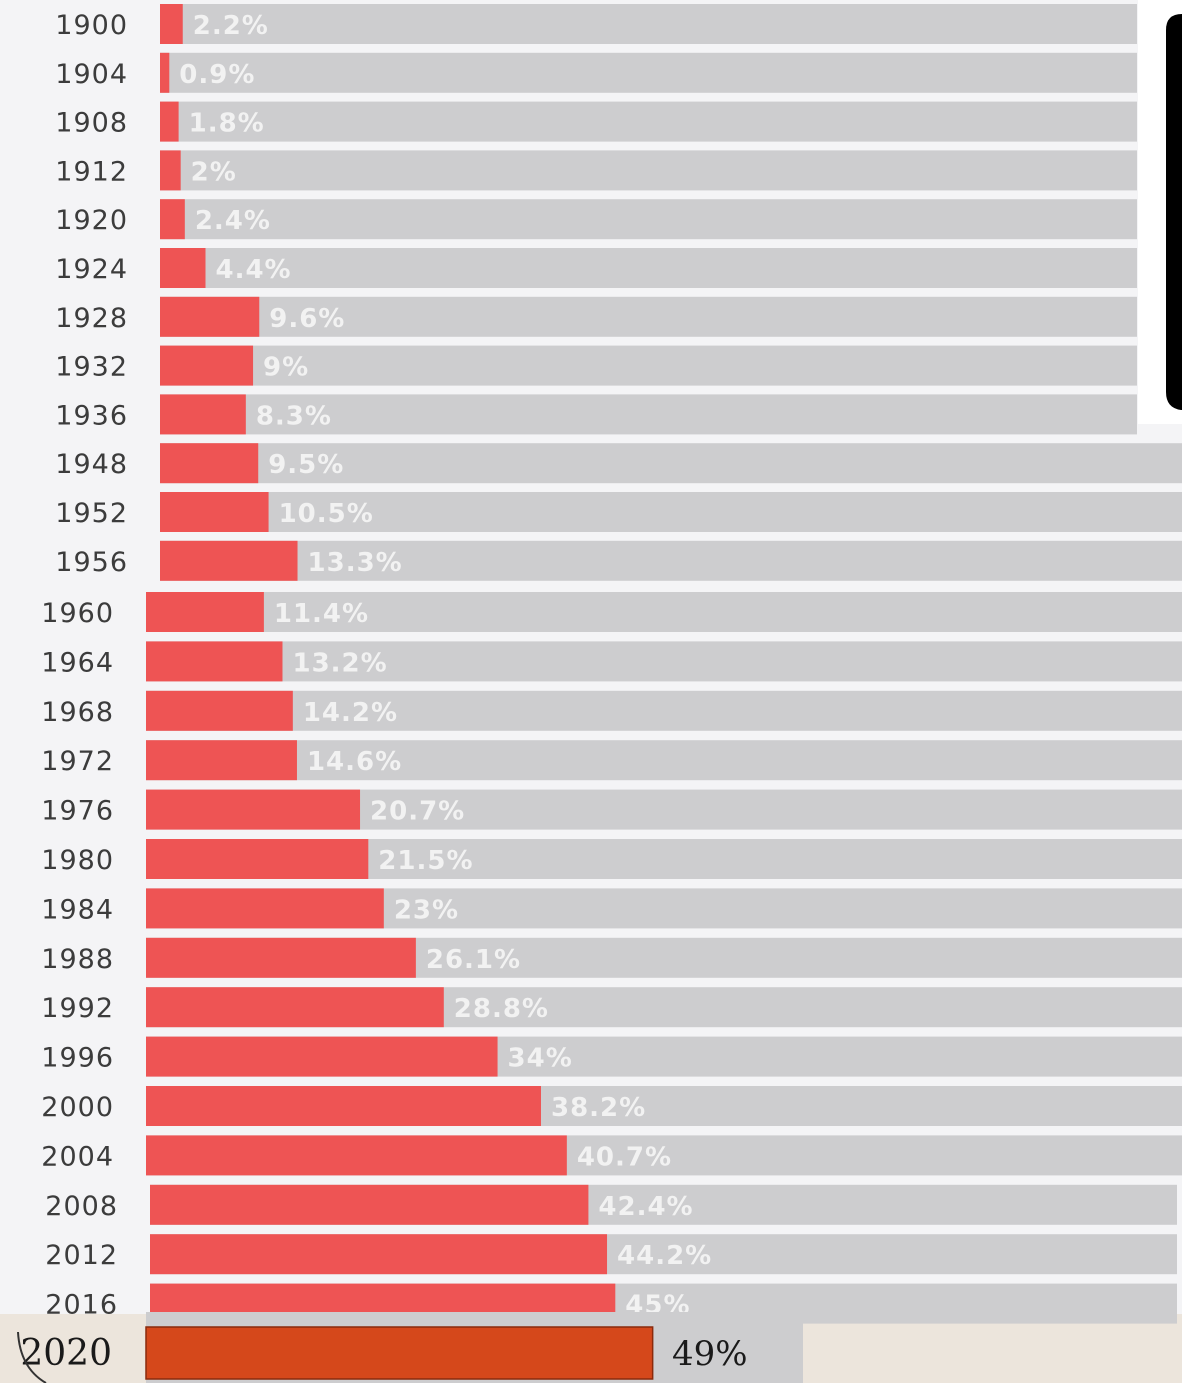 The image size is (1182, 1383). Describe the element at coordinates (710, 1354) in the screenshot. I see `value-label: 49%` at that location.